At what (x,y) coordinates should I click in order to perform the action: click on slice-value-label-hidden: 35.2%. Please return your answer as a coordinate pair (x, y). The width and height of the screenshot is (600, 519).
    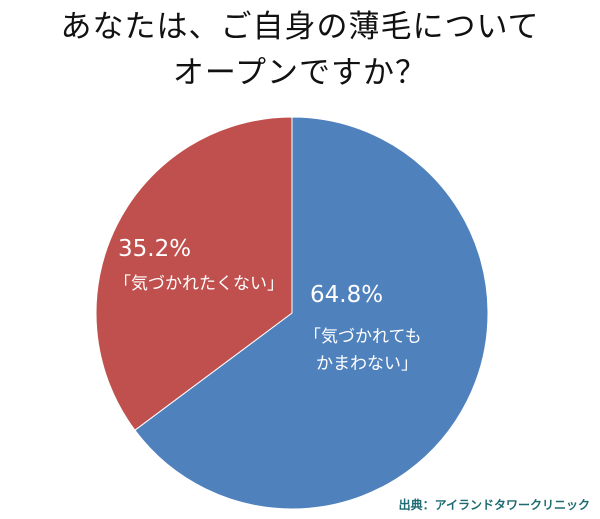
    Looking at the image, I should click on (154, 249).